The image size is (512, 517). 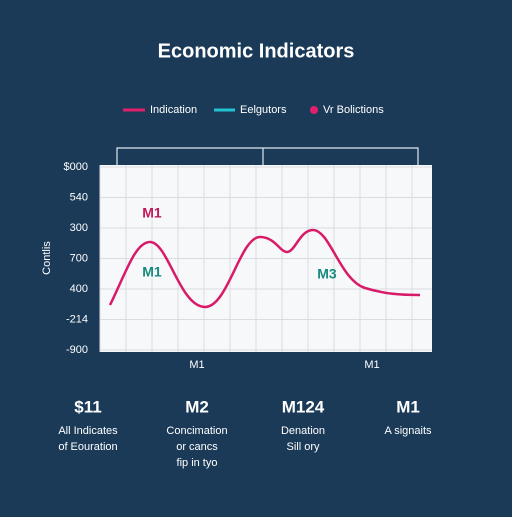 What do you see at coordinates (79, 258) in the screenshot?
I see `y-label: 700` at bounding box center [79, 258].